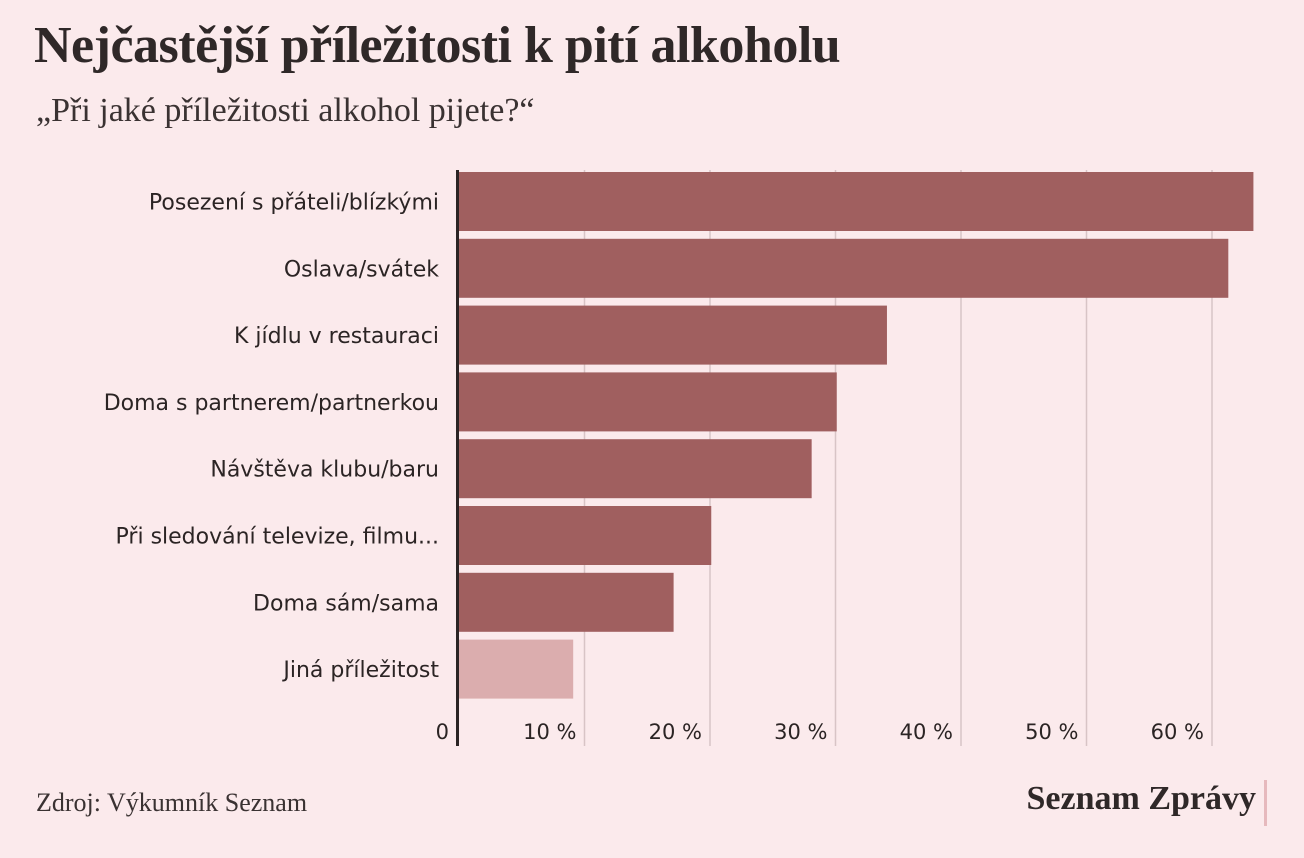  What do you see at coordinates (437, 45) in the screenshot?
I see `chart-title: Nejčastější příležitosti k pití alkoholu` at bounding box center [437, 45].